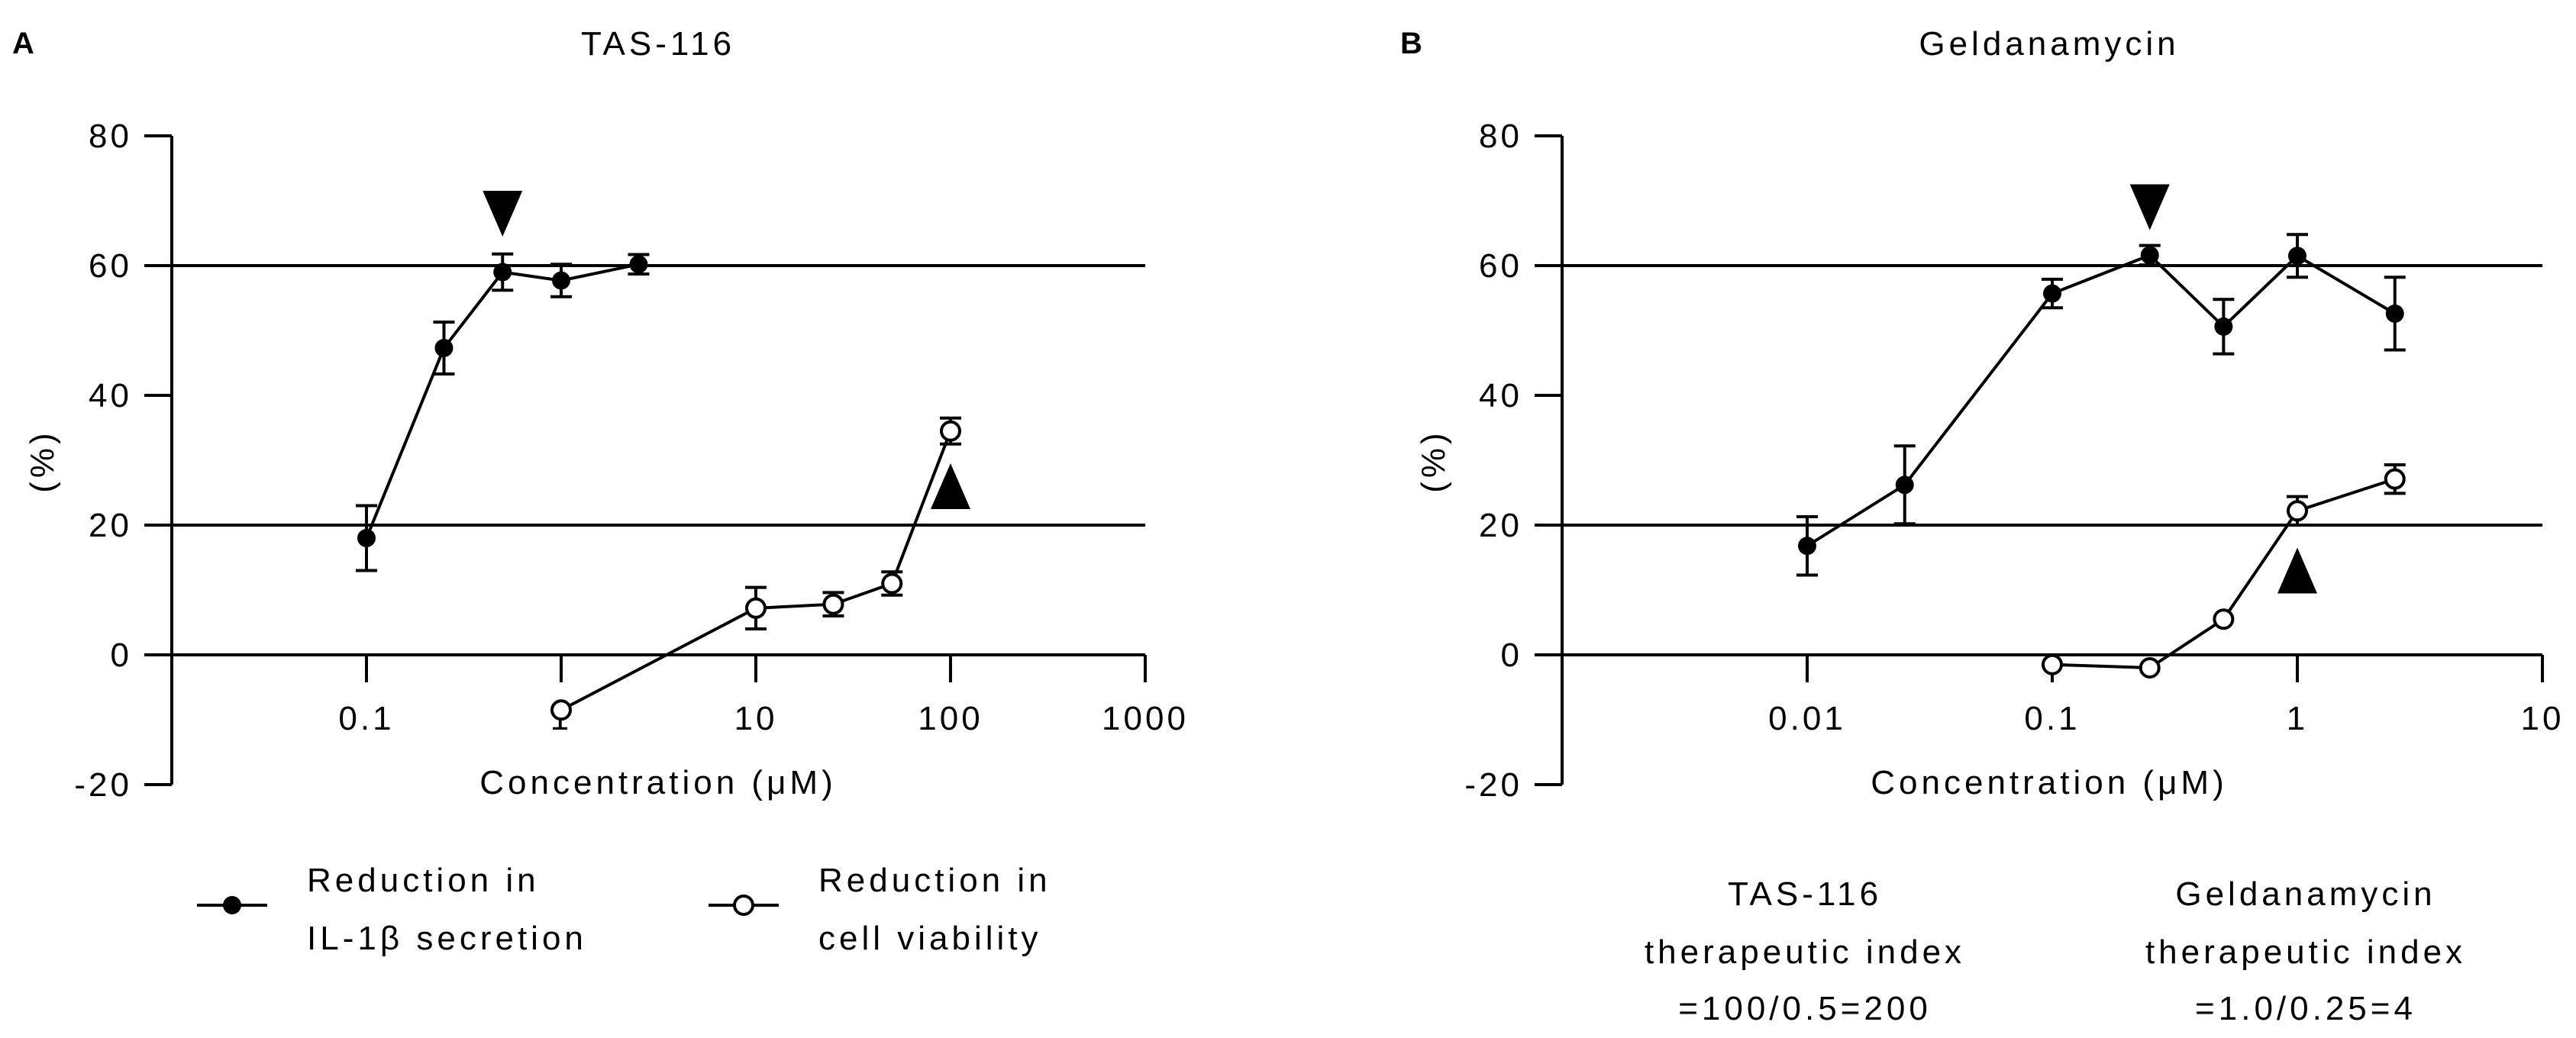 Image resolution: width=2576 pixels, height=1038 pixels. I want to click on panel-a-ylabel: (%), so click(42, 460).